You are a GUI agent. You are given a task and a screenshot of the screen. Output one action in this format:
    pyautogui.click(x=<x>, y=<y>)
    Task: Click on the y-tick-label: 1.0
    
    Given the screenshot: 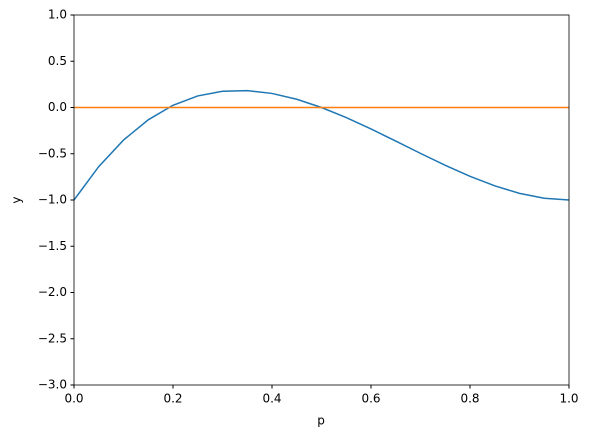 What is the action you would take?
    pyautogui.click(x=57, y=15)
    